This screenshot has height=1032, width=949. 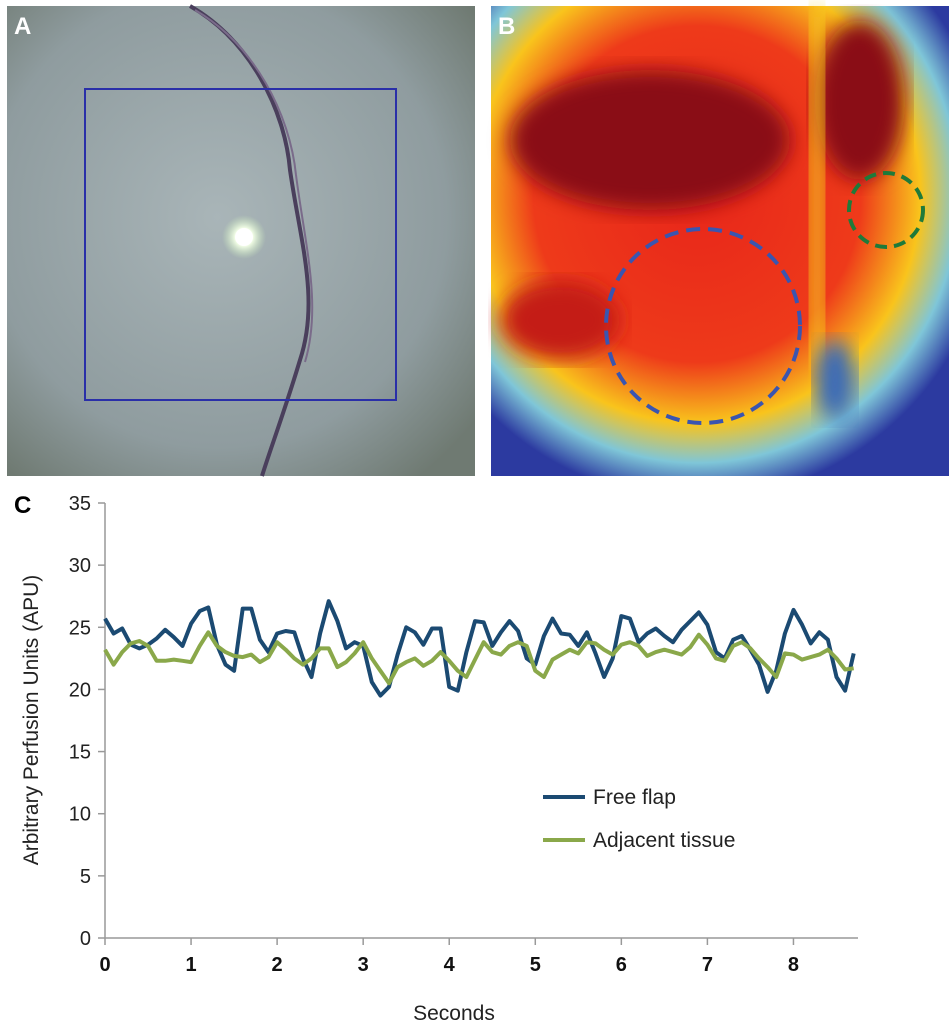 What do you see at coordinates (80, 628) in the screenshot?
I see `y-tick-label: 25` at bounding box center [80, 628].